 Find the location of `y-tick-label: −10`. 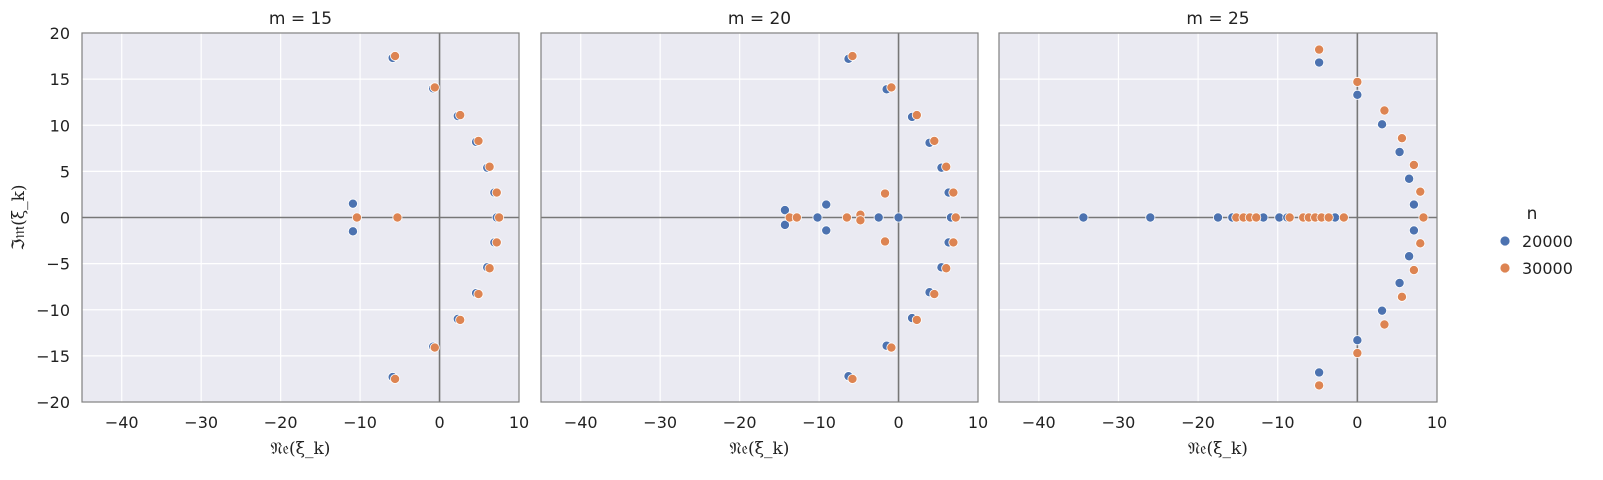

y-tick-label: −10 is located at coordinates (53, 310).